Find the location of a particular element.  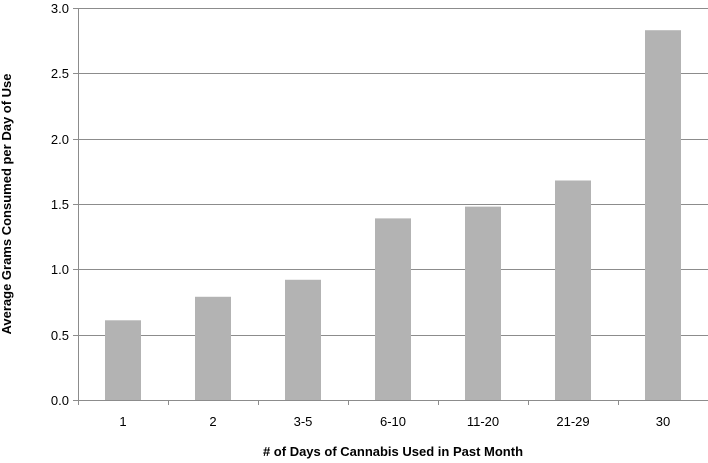

x-tick-label: 2 is located at coordinates (212, 421).